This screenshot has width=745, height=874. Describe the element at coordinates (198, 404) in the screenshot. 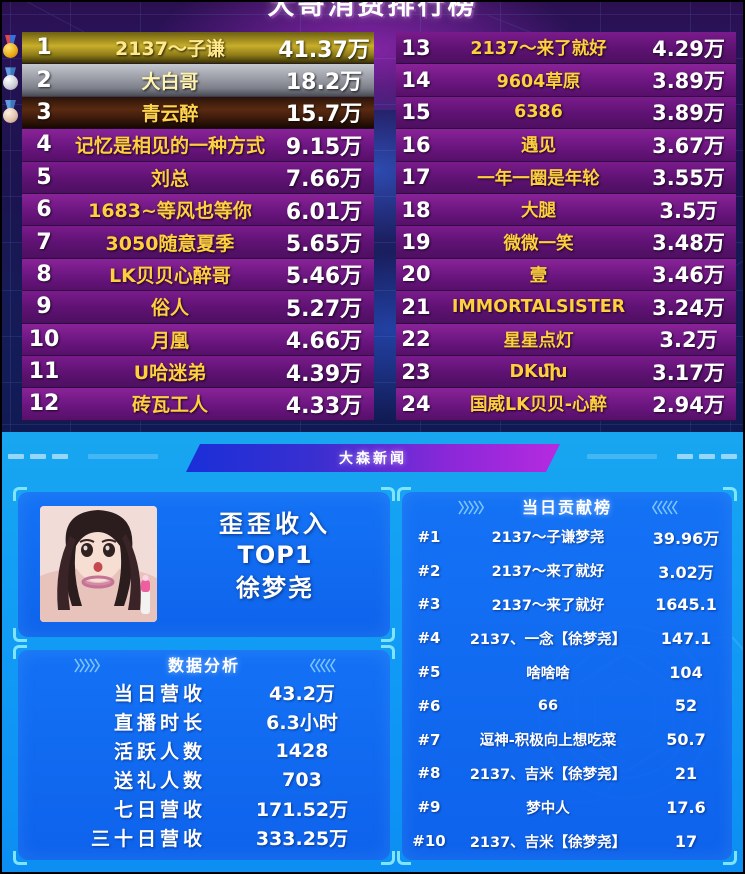

I see `ranking-row: 12 砖瓦工人 4.33万` at that location.